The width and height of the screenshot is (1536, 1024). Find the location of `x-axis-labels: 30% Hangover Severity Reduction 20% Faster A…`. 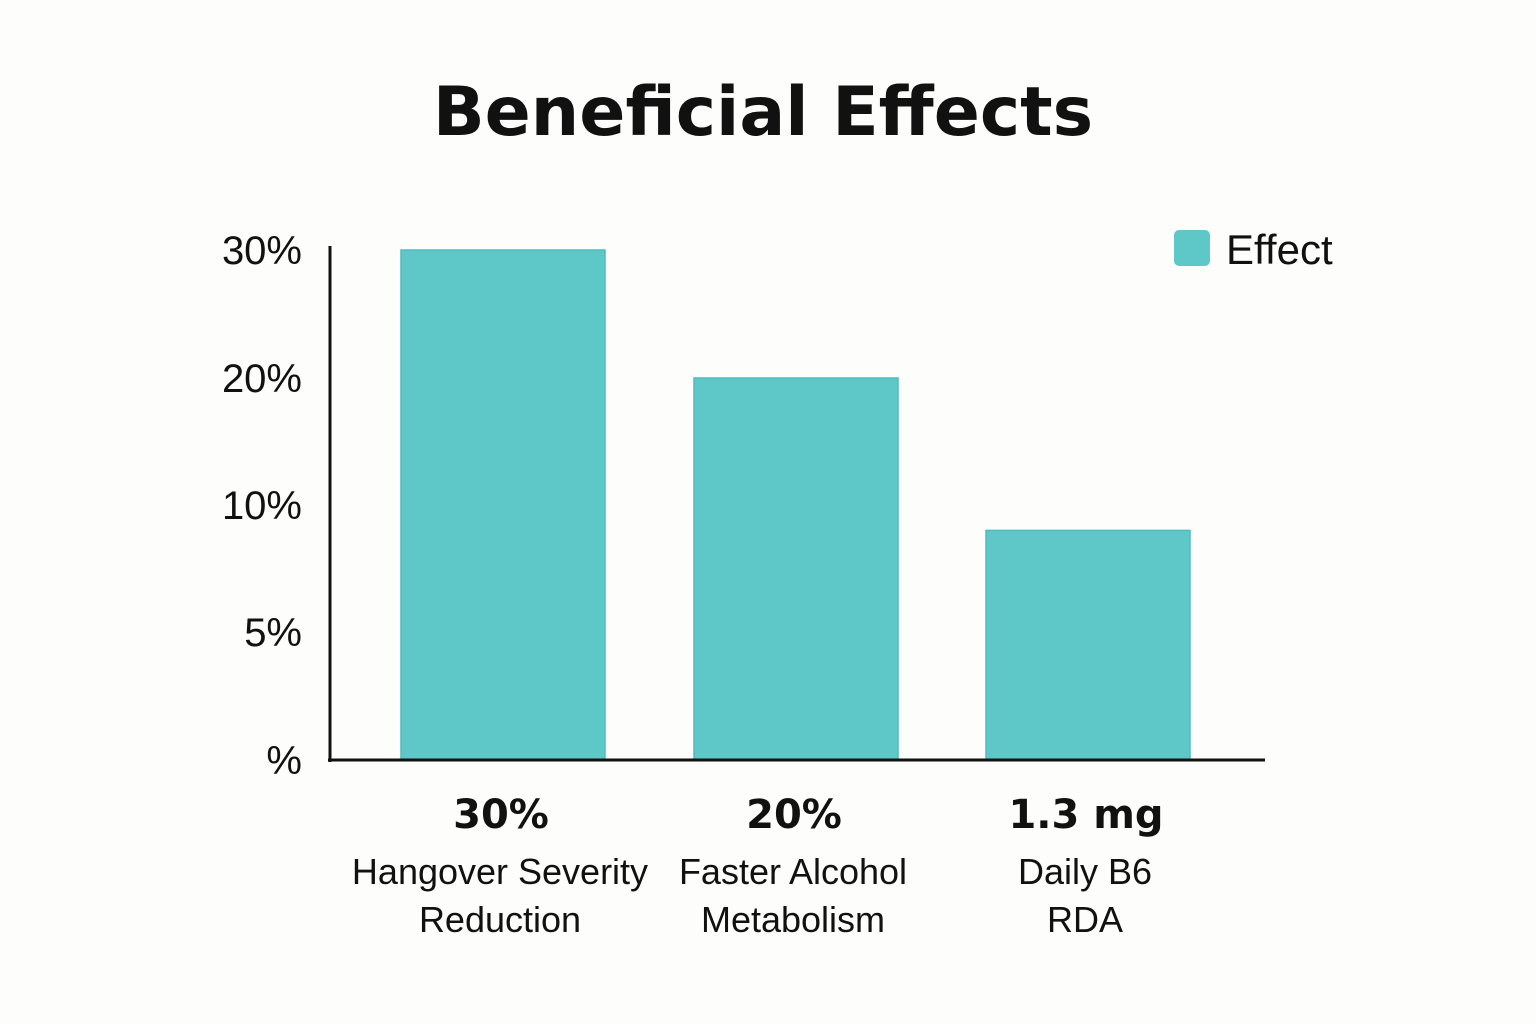

x-axis-labels: 30% Hangover Severity Reduction 20% Faster A… is located at coordinates (758, 866).